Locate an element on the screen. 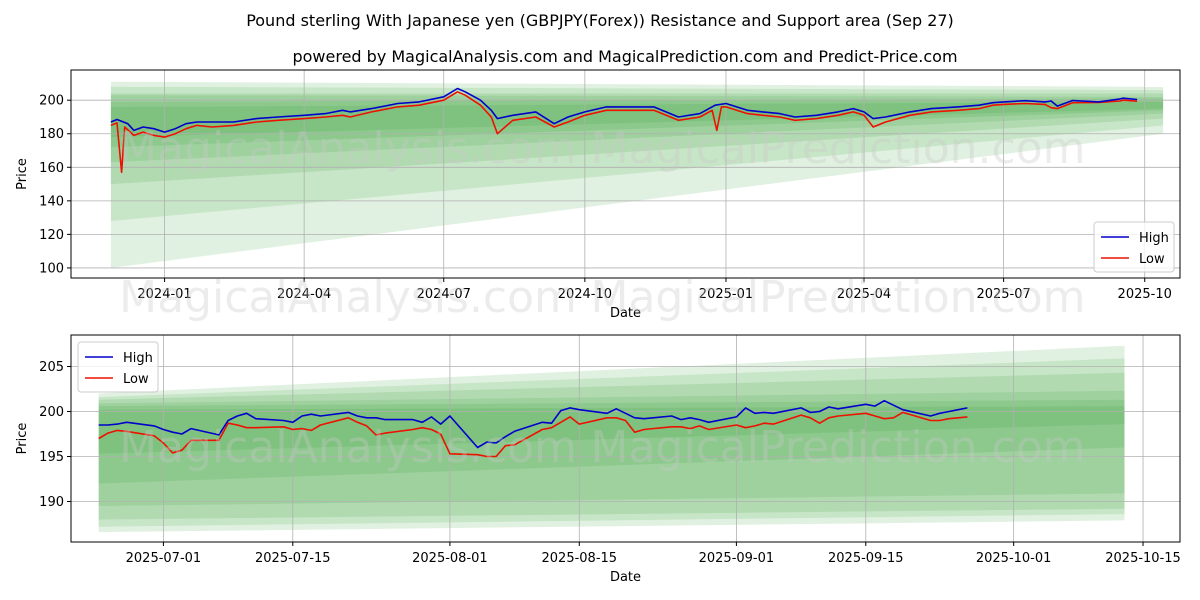  watermark-analysis-top: MagicalAnalysis.com is located at coordinates (348, 148).